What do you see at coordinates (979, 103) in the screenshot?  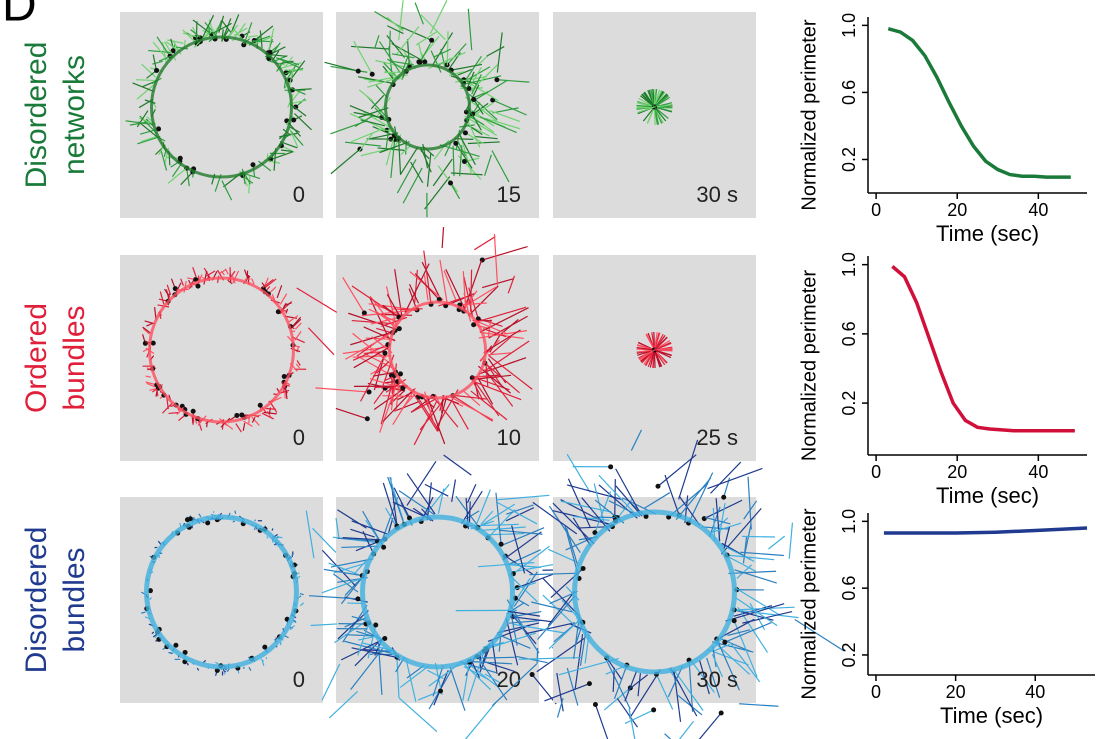 I see `data-line` at bounding box center [979, 103].